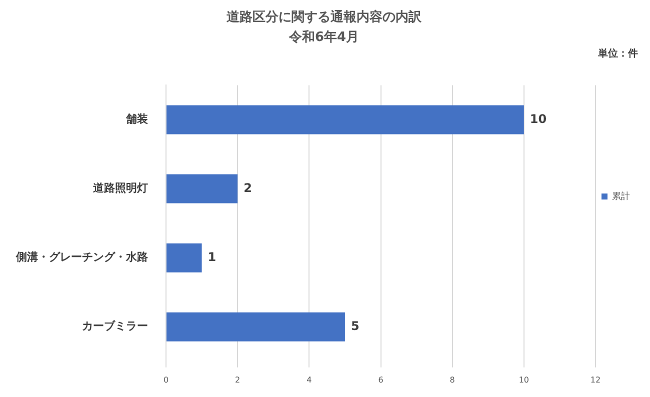  What do you see at coordinates (81, 257) in the screenshot?
I see `y-tick-label: 側溝・グレーチング・水路` at bounding box center [81, 257].